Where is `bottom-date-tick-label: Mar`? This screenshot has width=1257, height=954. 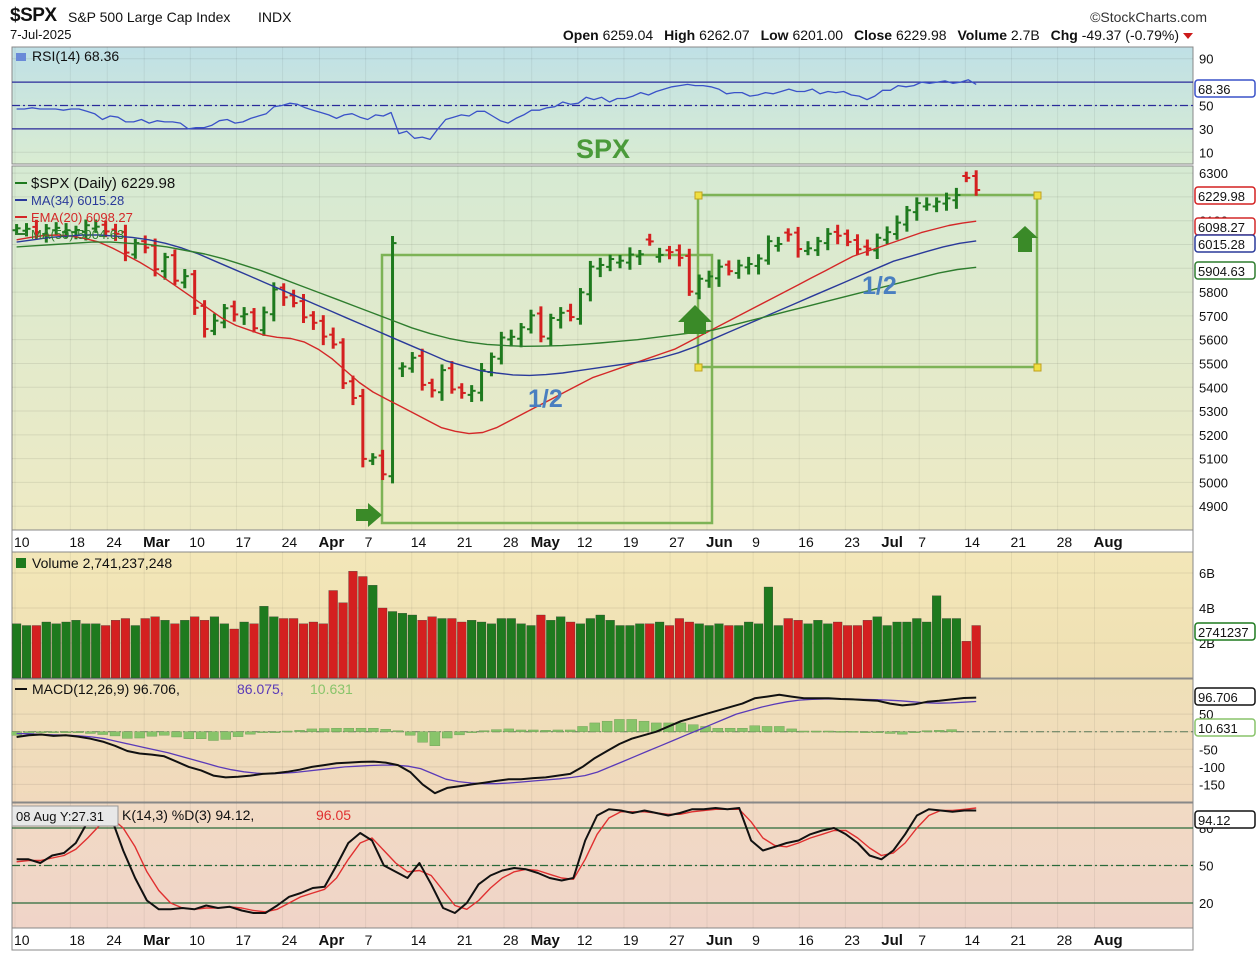 bottom-date-tick-label: Mar is located at coordinates (156, 940).